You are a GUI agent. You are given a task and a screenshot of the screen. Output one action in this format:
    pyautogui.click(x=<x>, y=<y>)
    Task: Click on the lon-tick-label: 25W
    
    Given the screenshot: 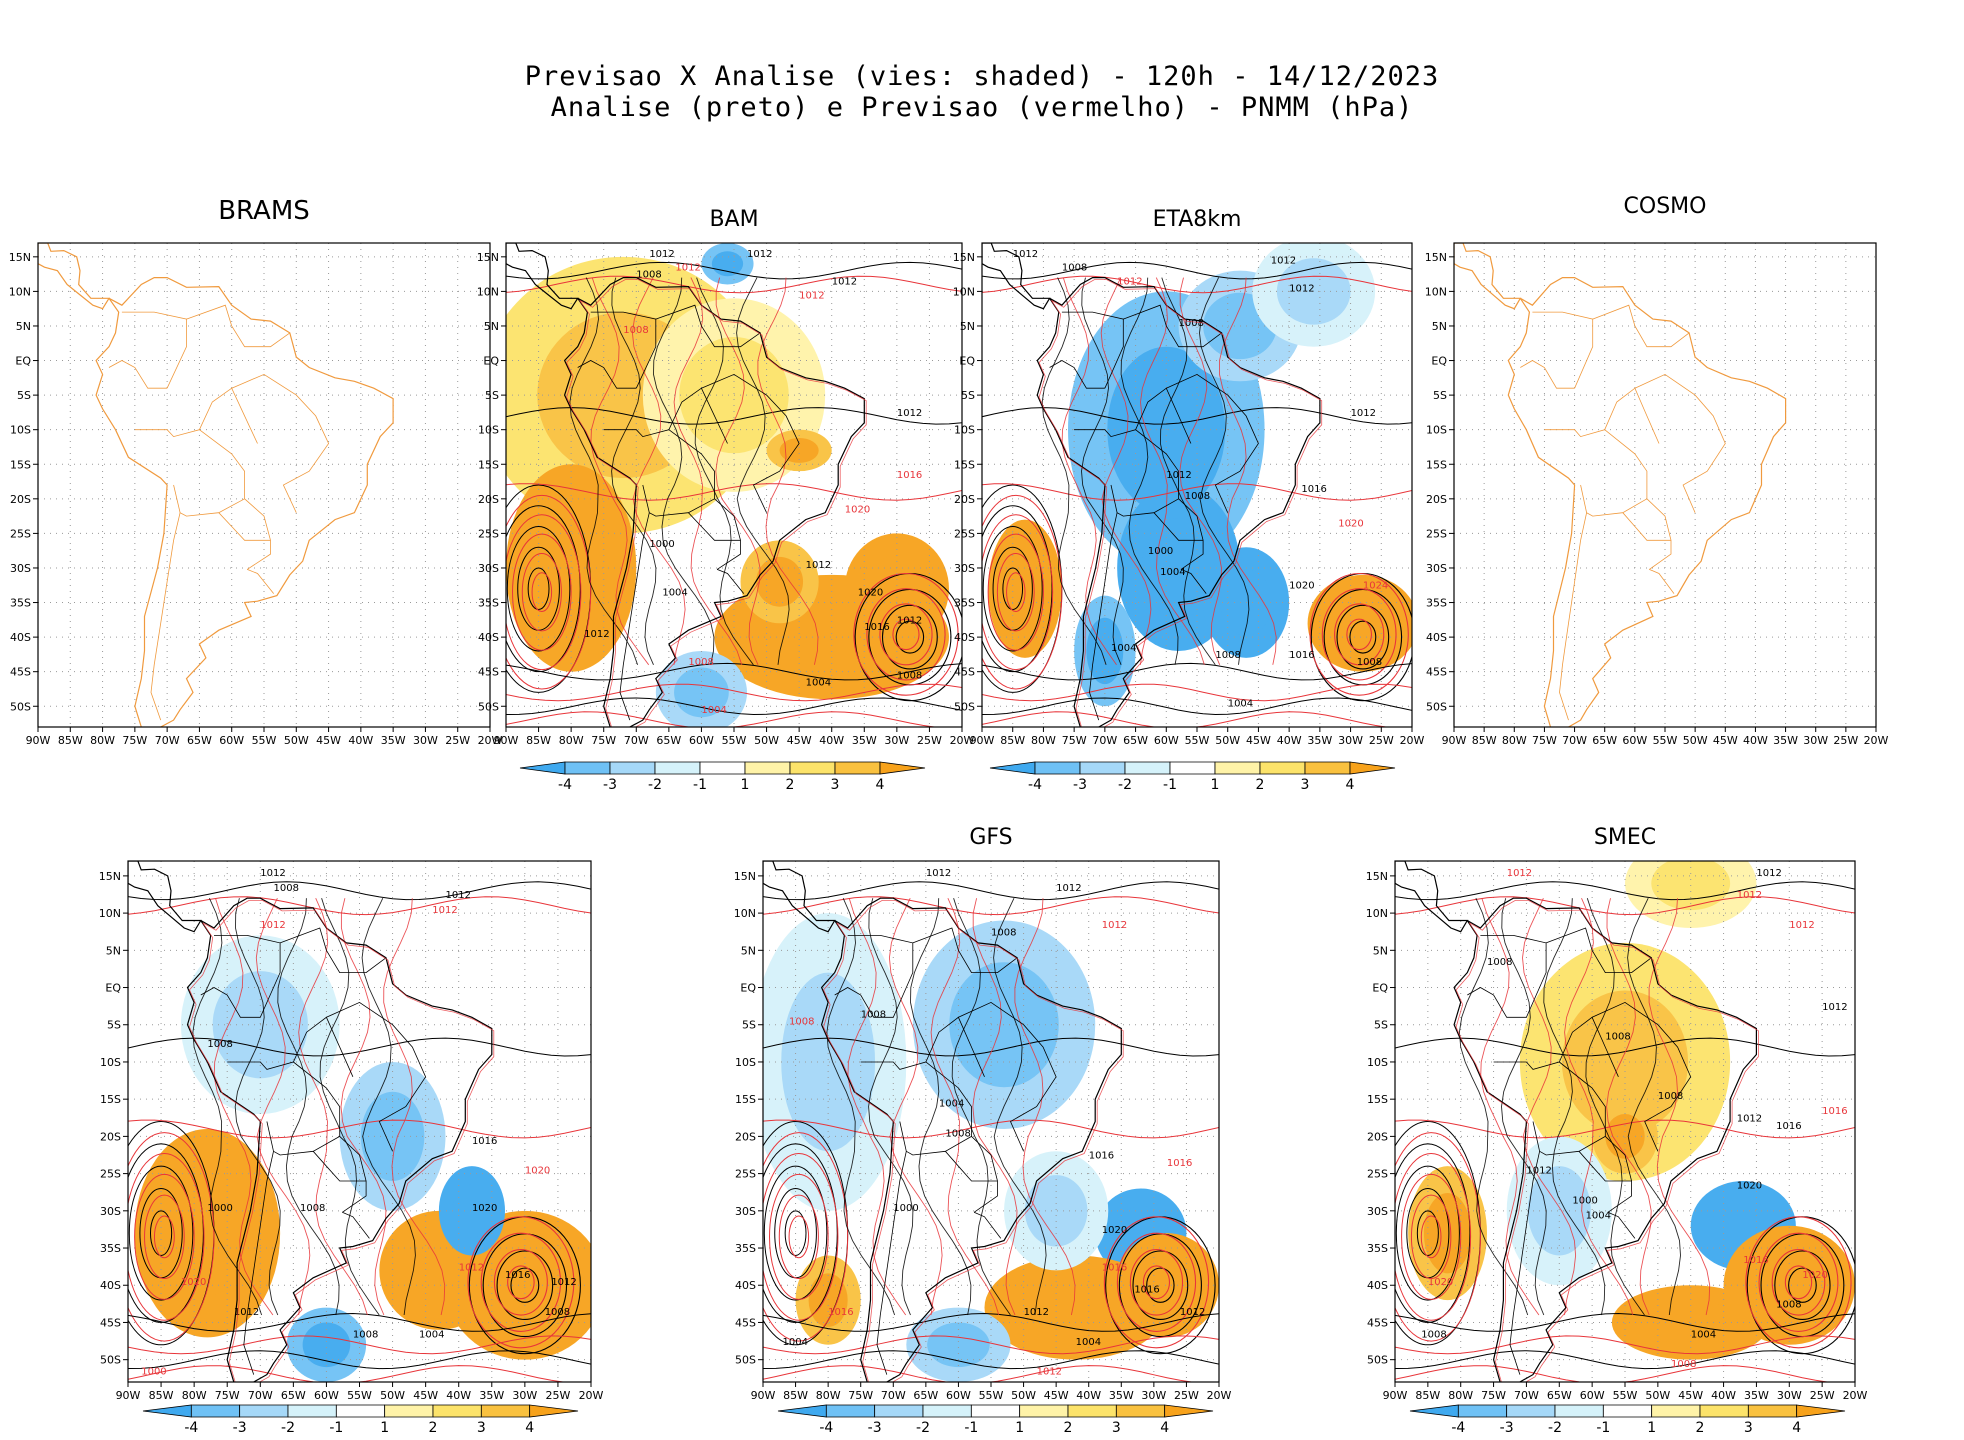 What is the action you would take?
    pyautogui.click(x=1845, y=740)
    